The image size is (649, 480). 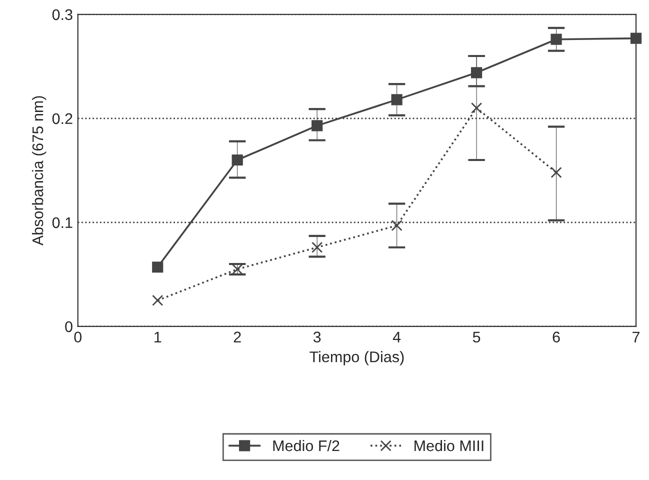 I want to click on legend-label: Medio MIII, so click(x=449, y=446).